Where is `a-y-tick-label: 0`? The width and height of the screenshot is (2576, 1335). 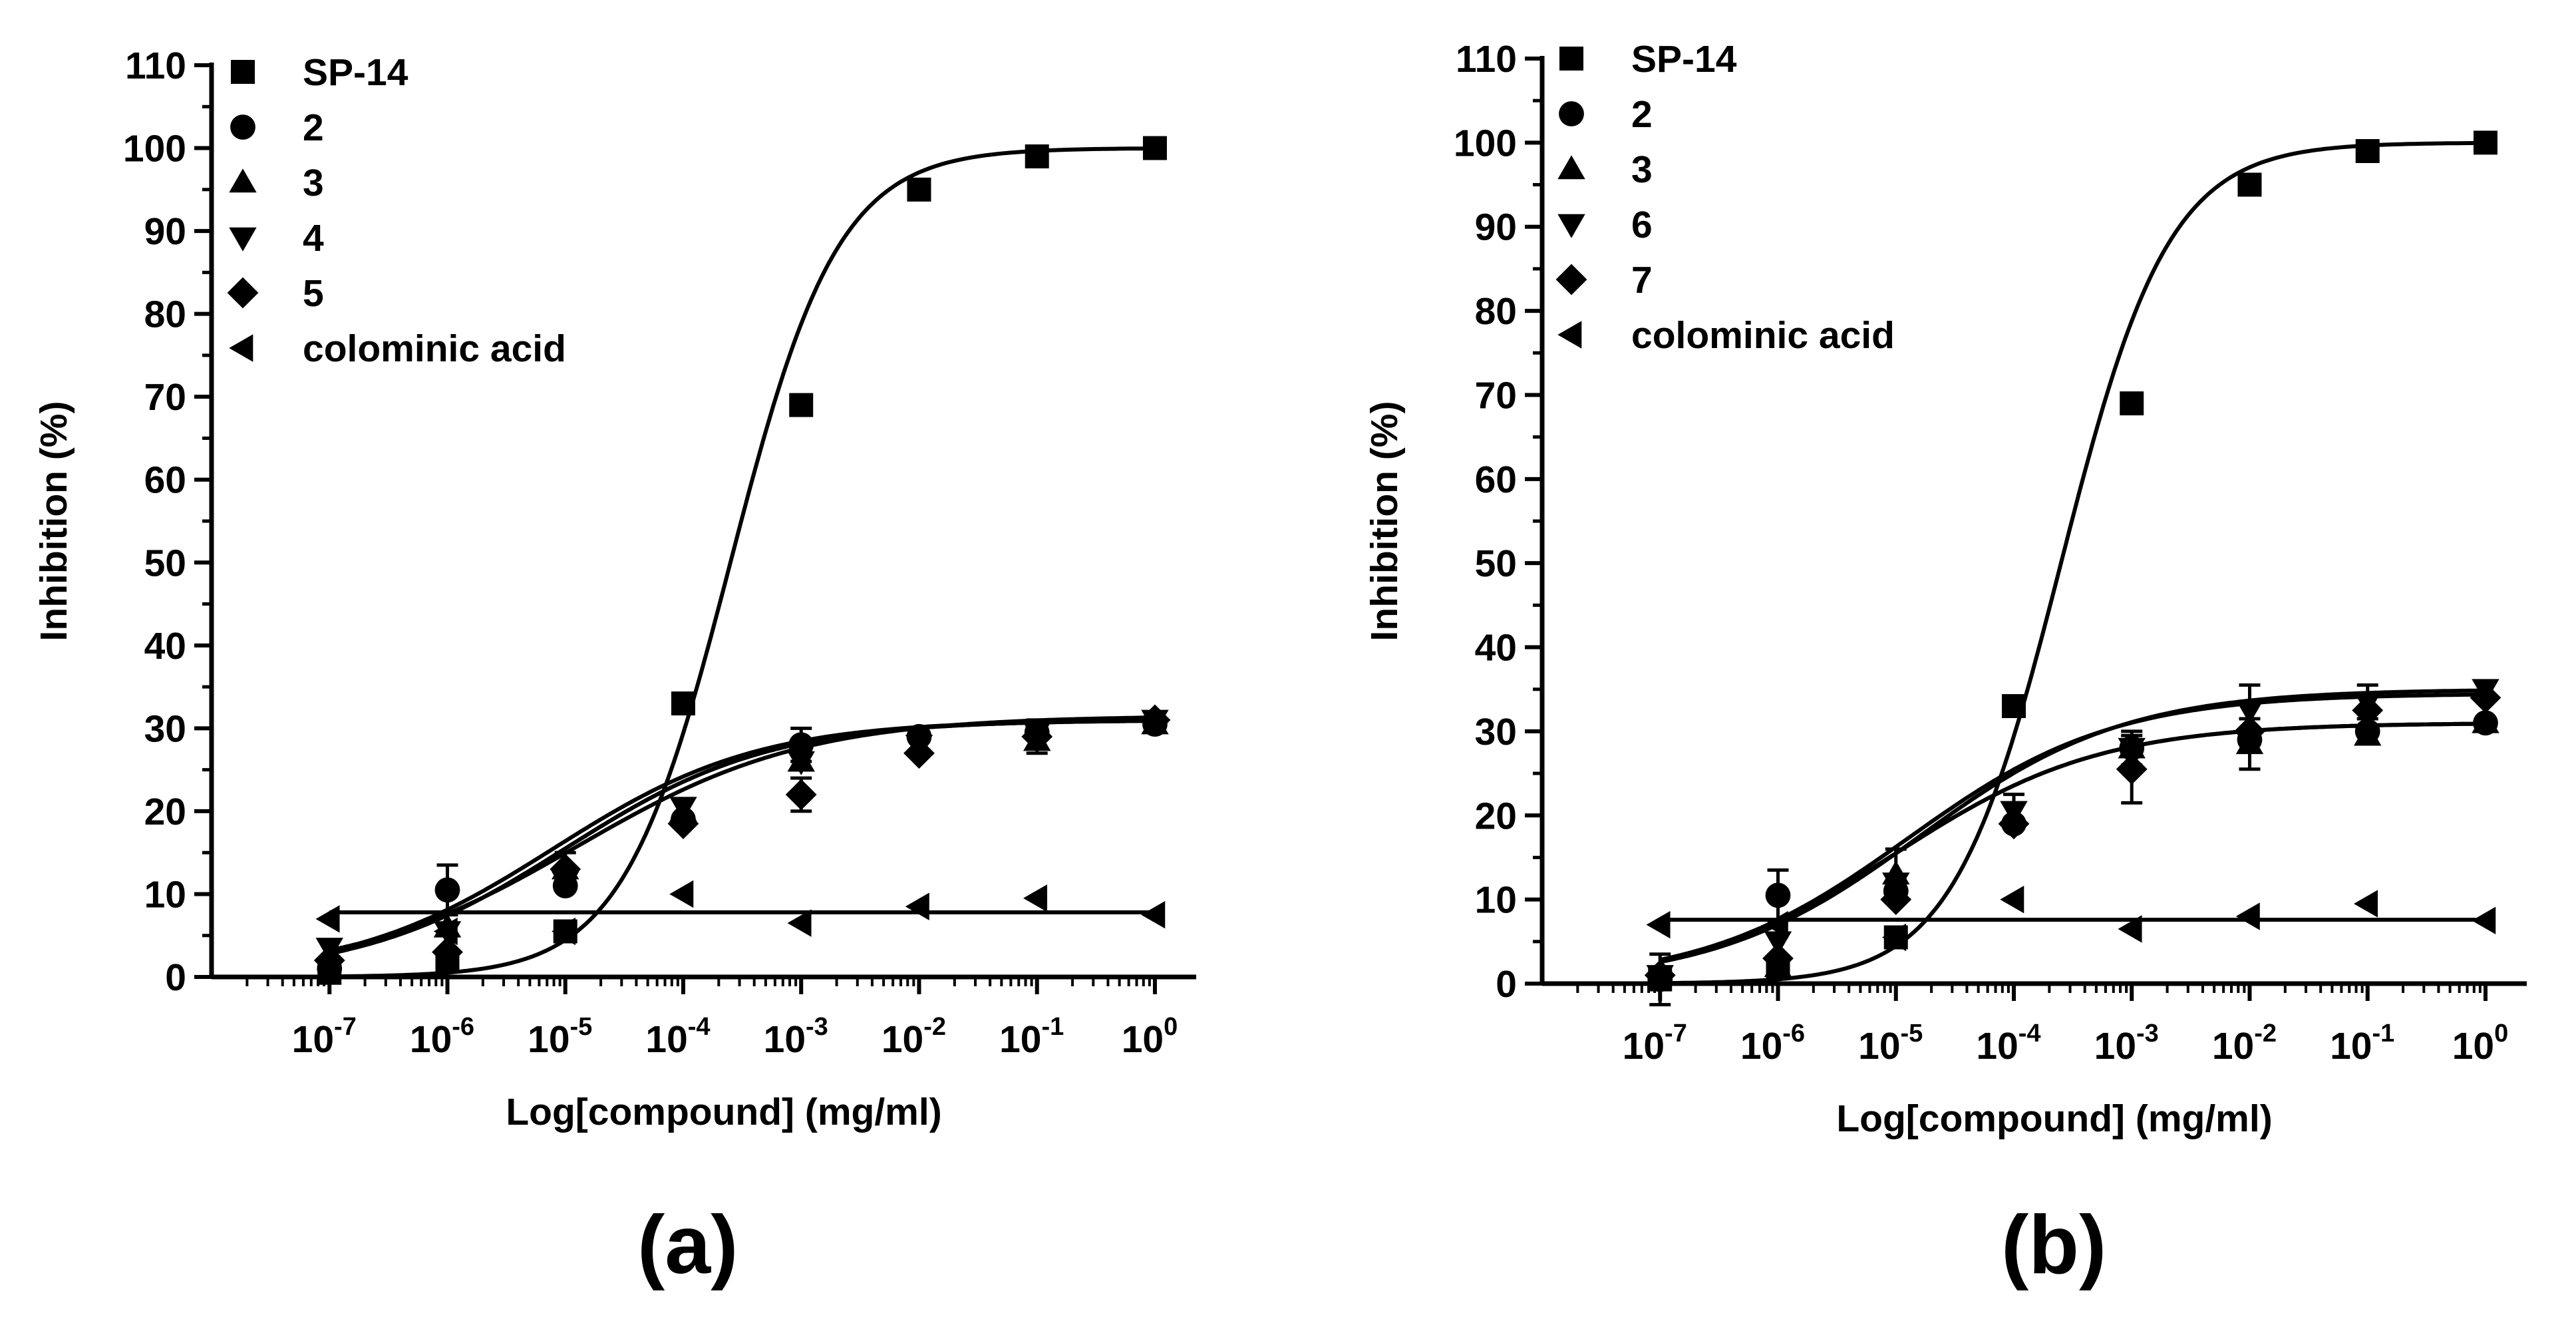 a-y-tick-label: 0 is located at coordinates (175, 978).